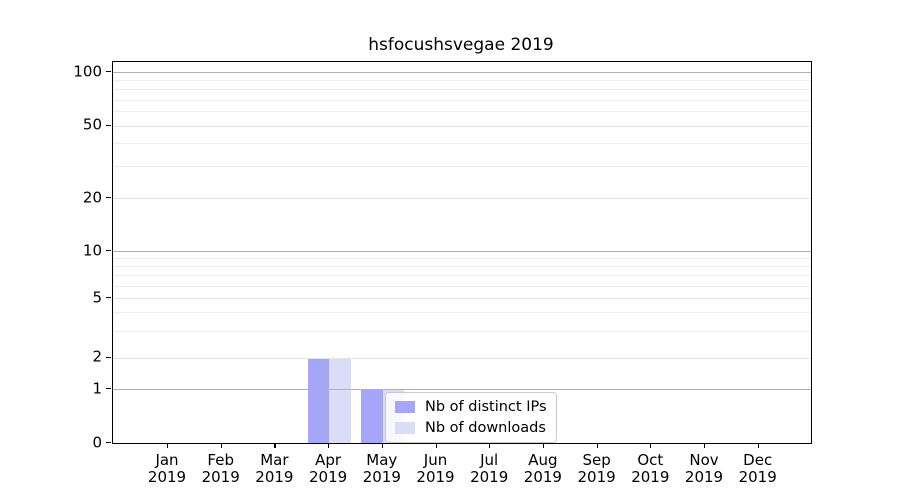 The height and width of the screenshot is (500, 900). What do you see at coordinates (221, 445) in the screenshot?
I see `x-tickmark-feb` at bounding box center [221, 445].